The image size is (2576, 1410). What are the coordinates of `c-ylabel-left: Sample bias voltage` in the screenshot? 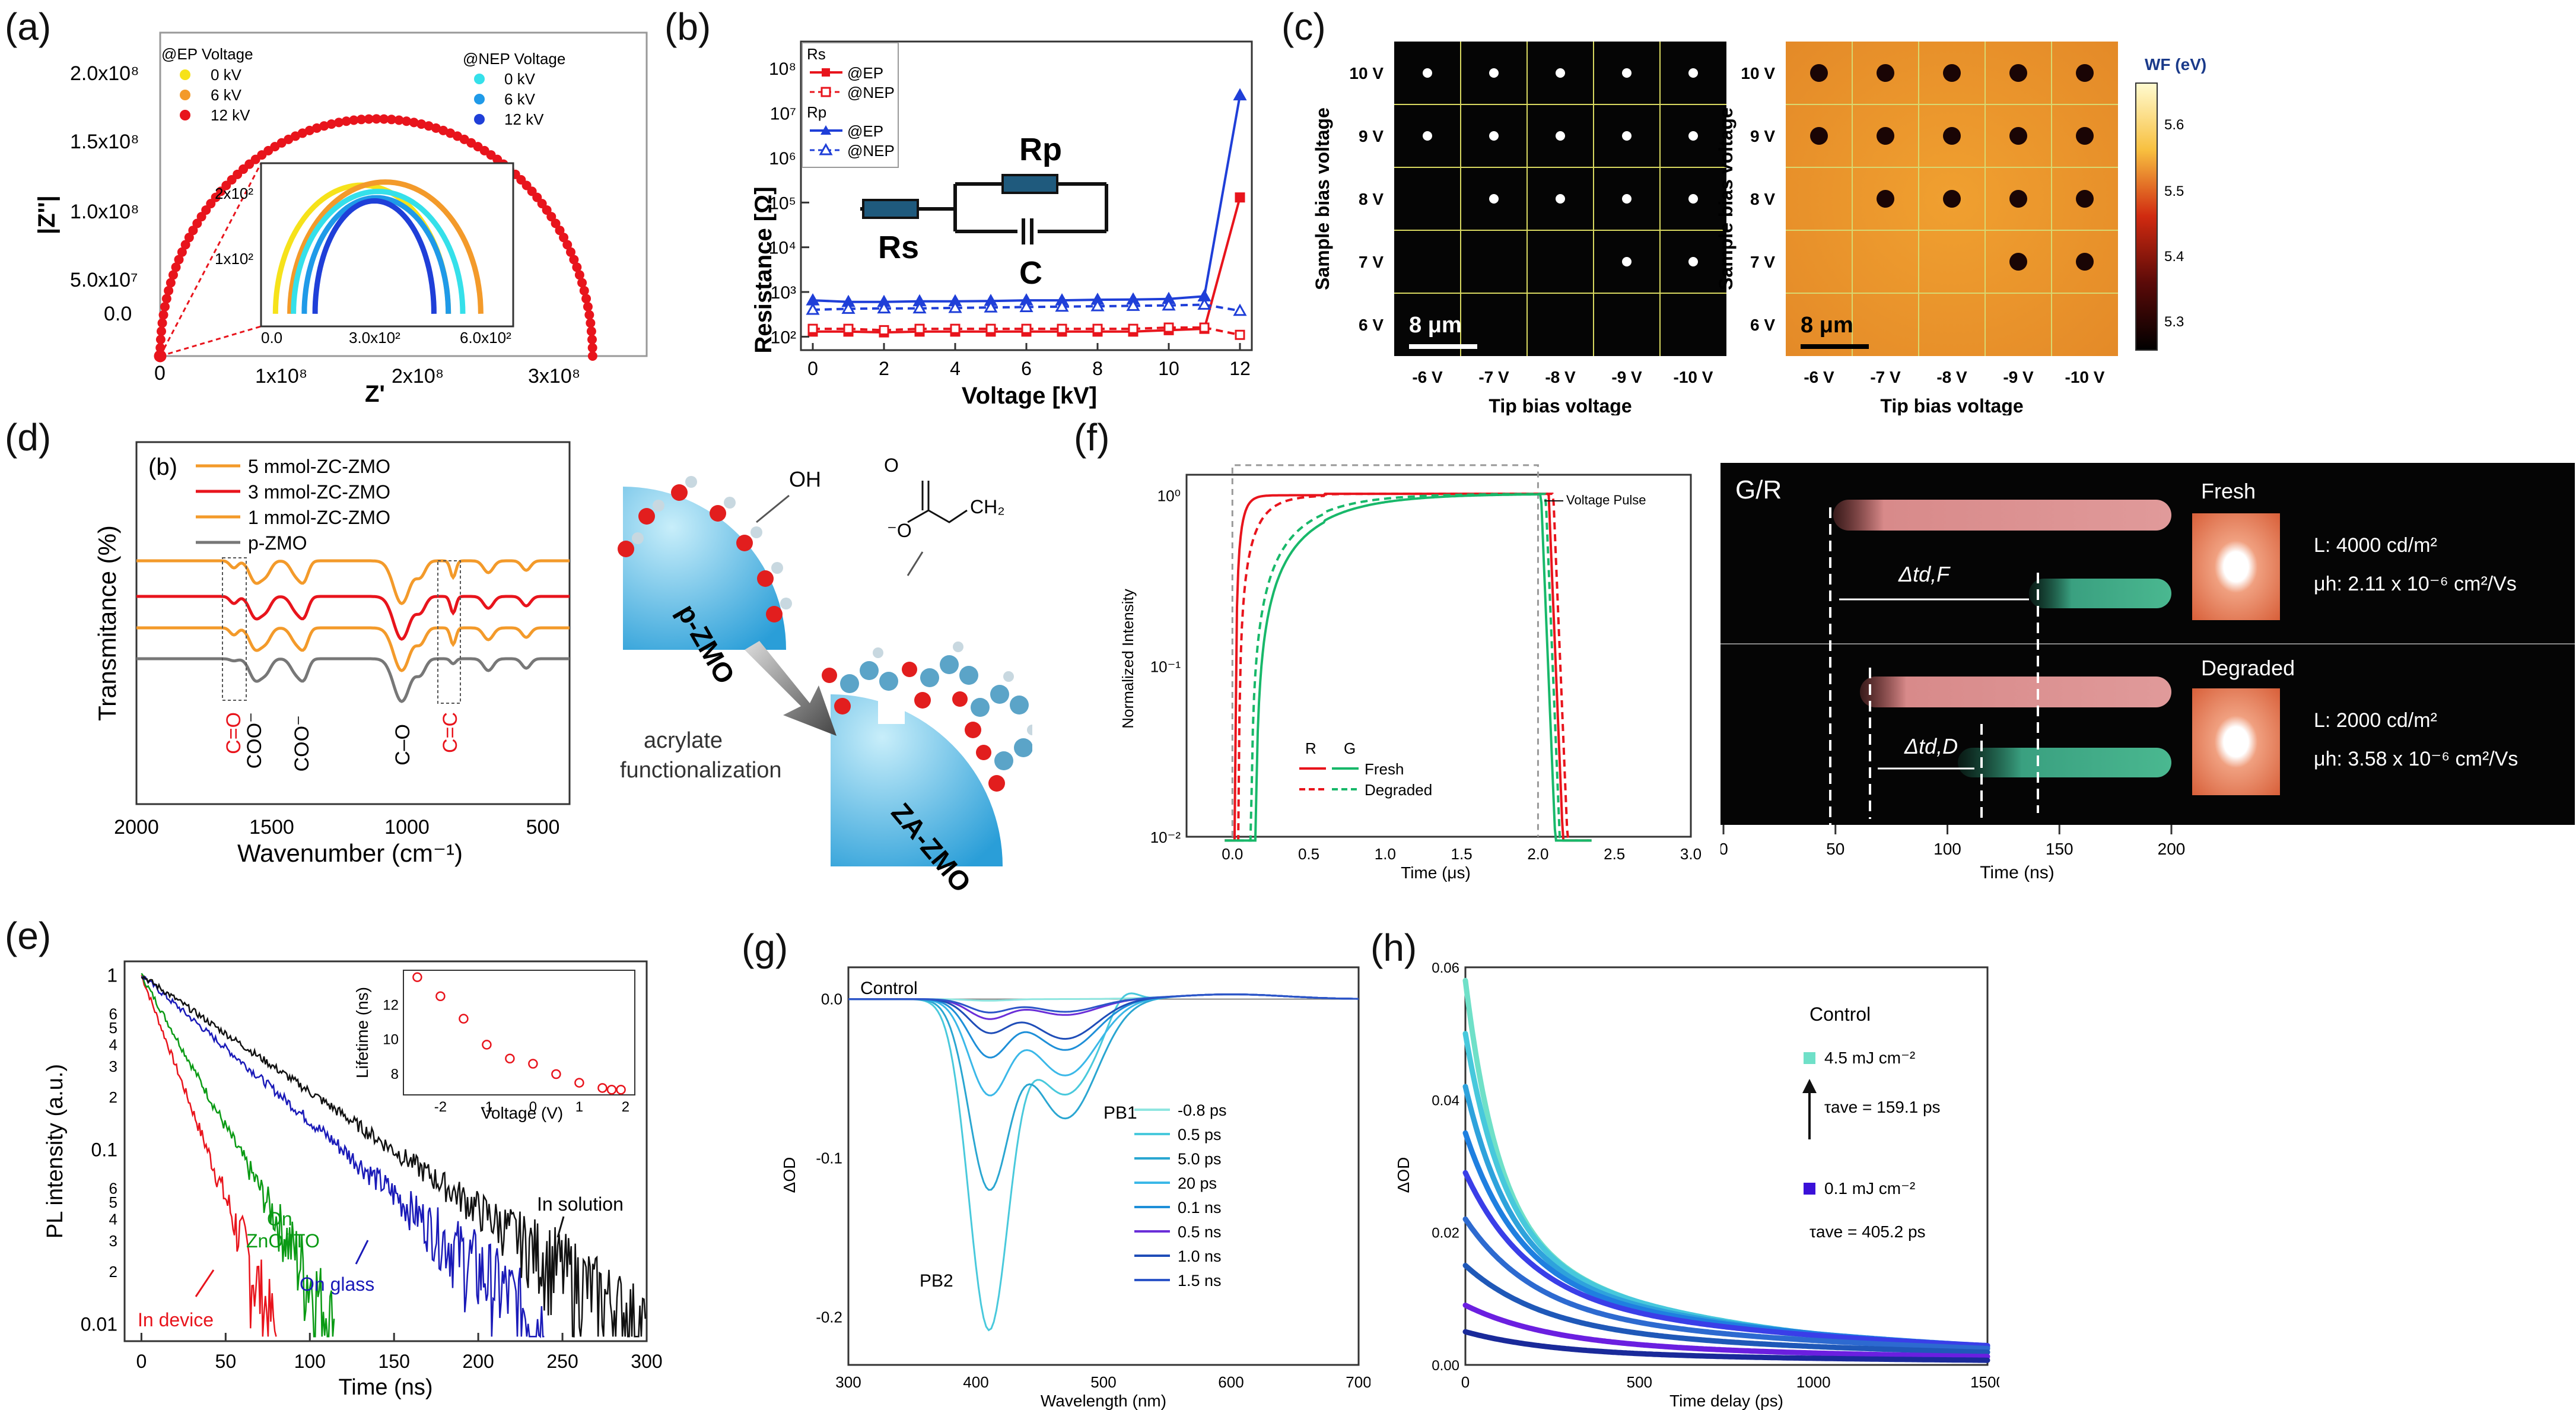 It's located at (1322, 198).